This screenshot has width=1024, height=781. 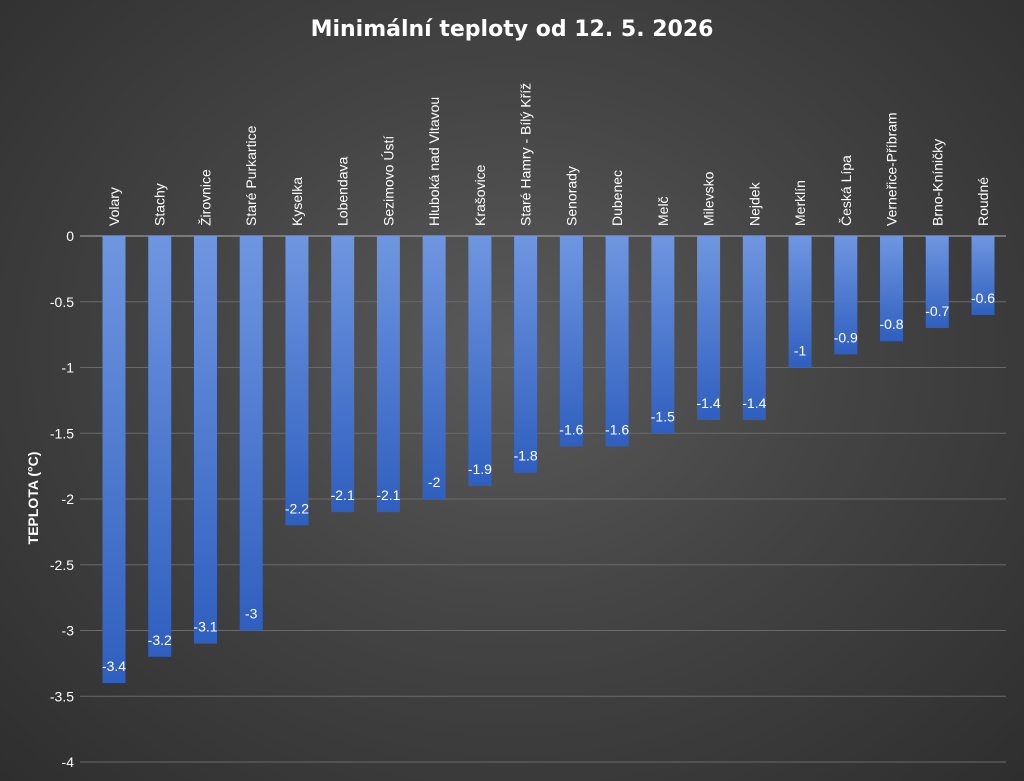 What do you see at coordinates (62, 696) in the screenshot?
I see `y-tick-label: -3.5` at bounding box center [62, 696].